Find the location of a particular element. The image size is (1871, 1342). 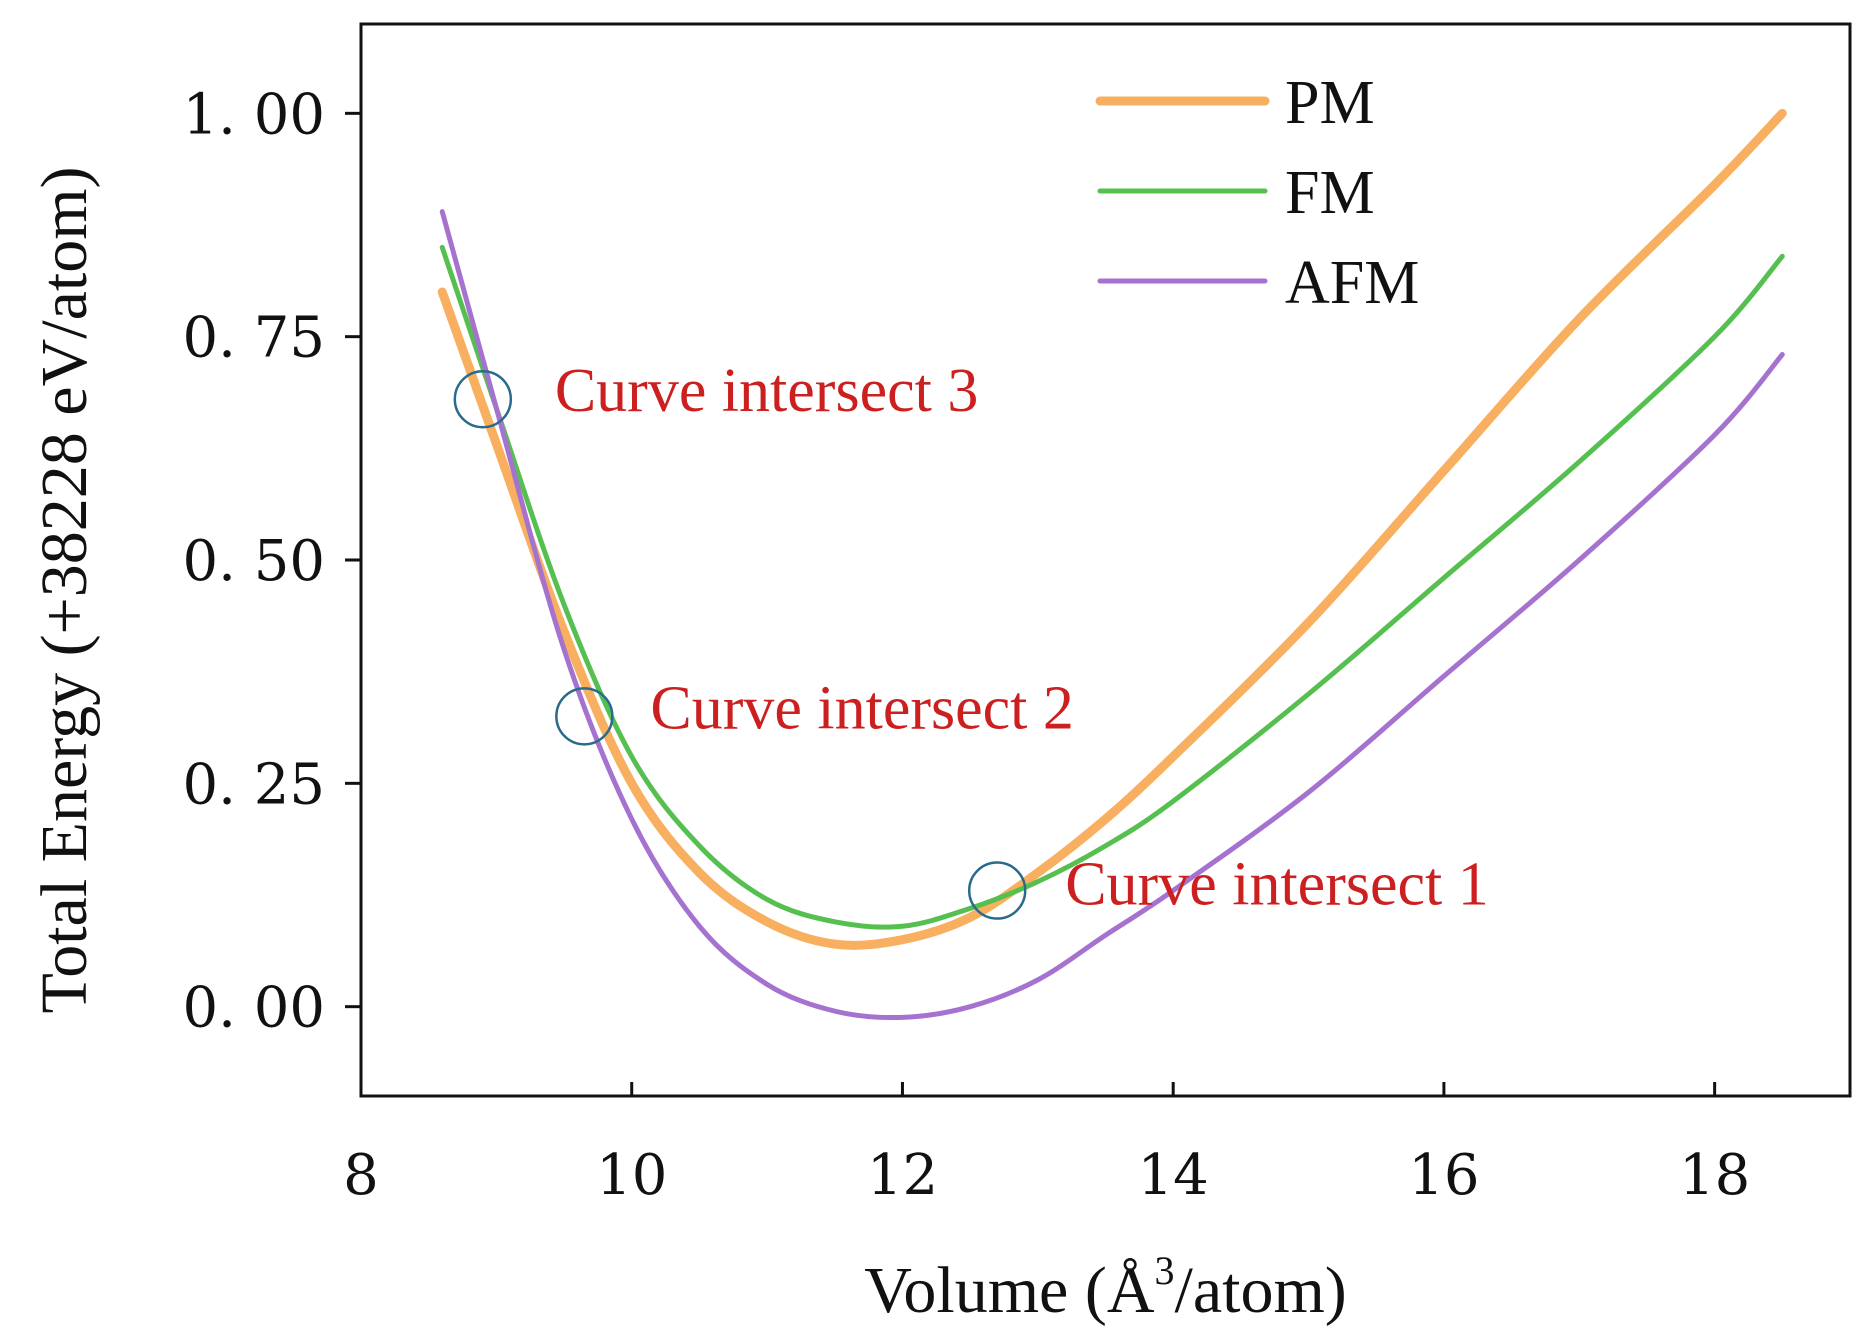

x-tick-label: 8 is located at coordinates (361, 1175).